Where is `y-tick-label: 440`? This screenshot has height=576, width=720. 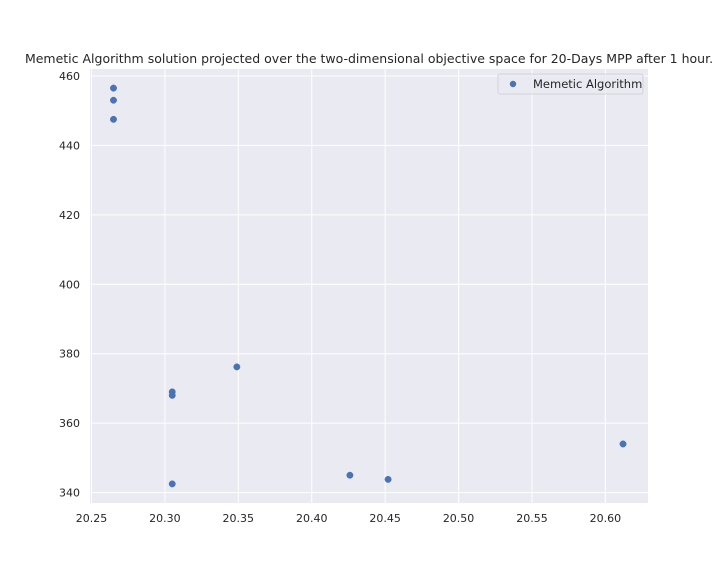
y-tick-label: 440 is located at coordinates (69, 145).